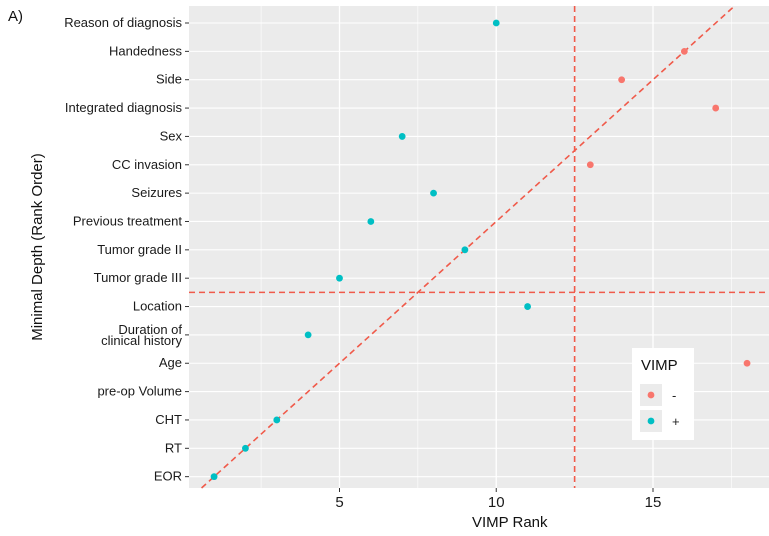 Image resolution: width=769 pixels, height=536 pixels. I want to click on data-point: Reason of diagnosis, so click(496, 23).